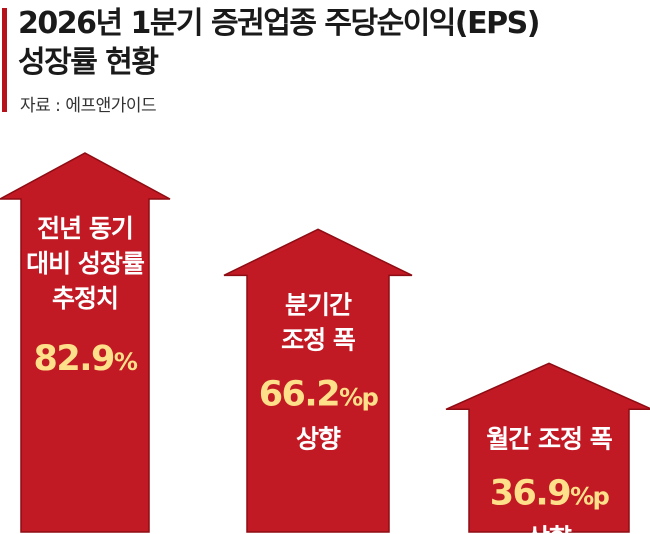 The image size is (650, 534). I want to click on category-label-1-line-3: 추정치, so click(85, 298).